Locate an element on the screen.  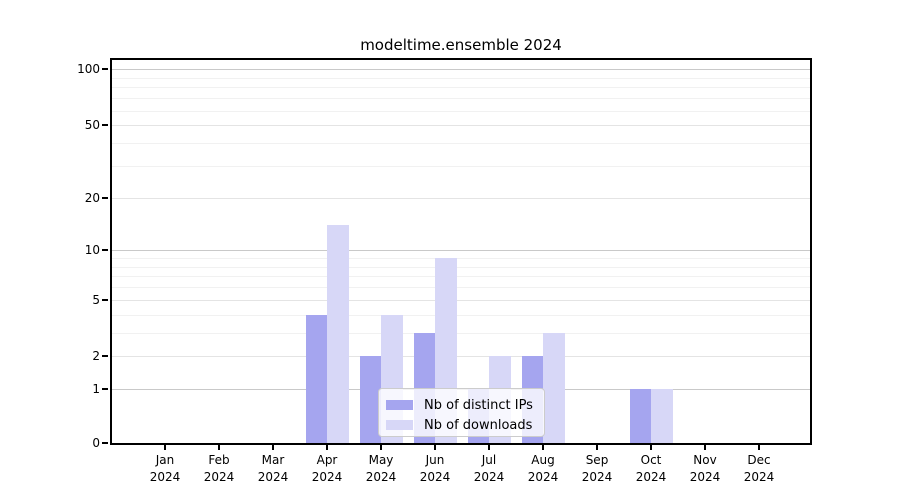
x-tick-label-mar: Mar 2024 is located at coordinates (273, 468).